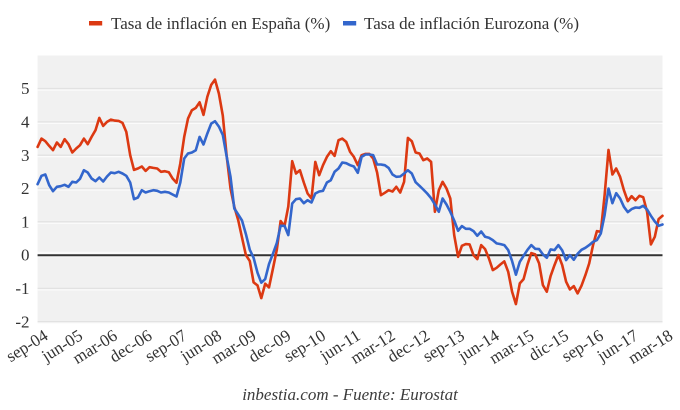  What do you see at coordinates (25, 122) in the screenshot?
I see `svg-text: 4` at bounding box center [25, 122].